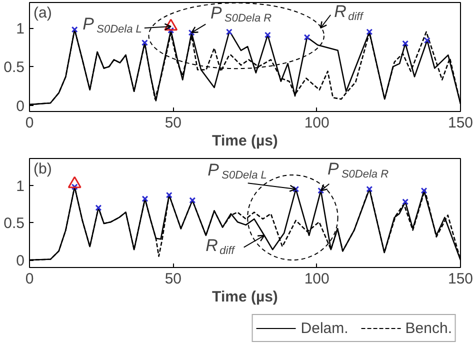 This screenshot has height=348, width=474. Describe the element at coordinates (43, 13) in the screenshot. I see `annotation: (a)` at that location.